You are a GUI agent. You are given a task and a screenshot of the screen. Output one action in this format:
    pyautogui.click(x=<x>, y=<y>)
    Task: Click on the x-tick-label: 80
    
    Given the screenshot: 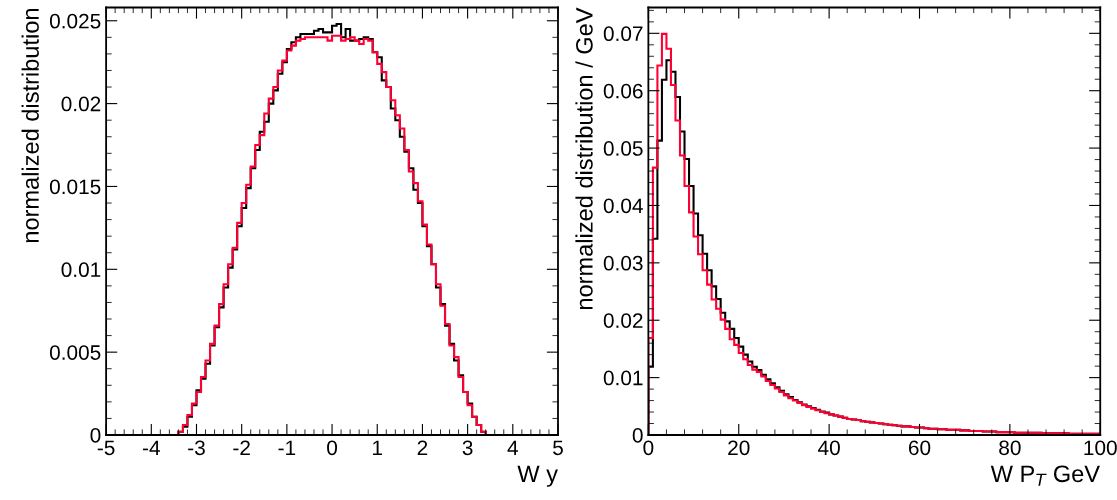 What is the action you would take?
    pyautogui.click(x=1010, y=448)
    